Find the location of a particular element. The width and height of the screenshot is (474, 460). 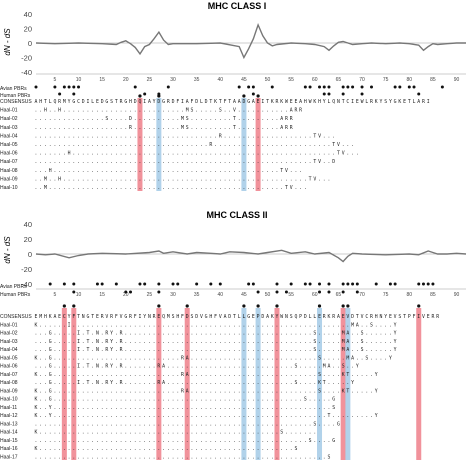

consensus-residue: I is located at coordinates (144, 102).